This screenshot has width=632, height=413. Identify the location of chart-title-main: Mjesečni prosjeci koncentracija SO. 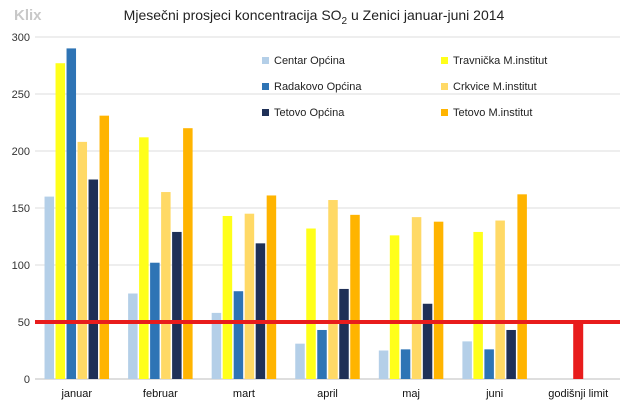
(233, 15).